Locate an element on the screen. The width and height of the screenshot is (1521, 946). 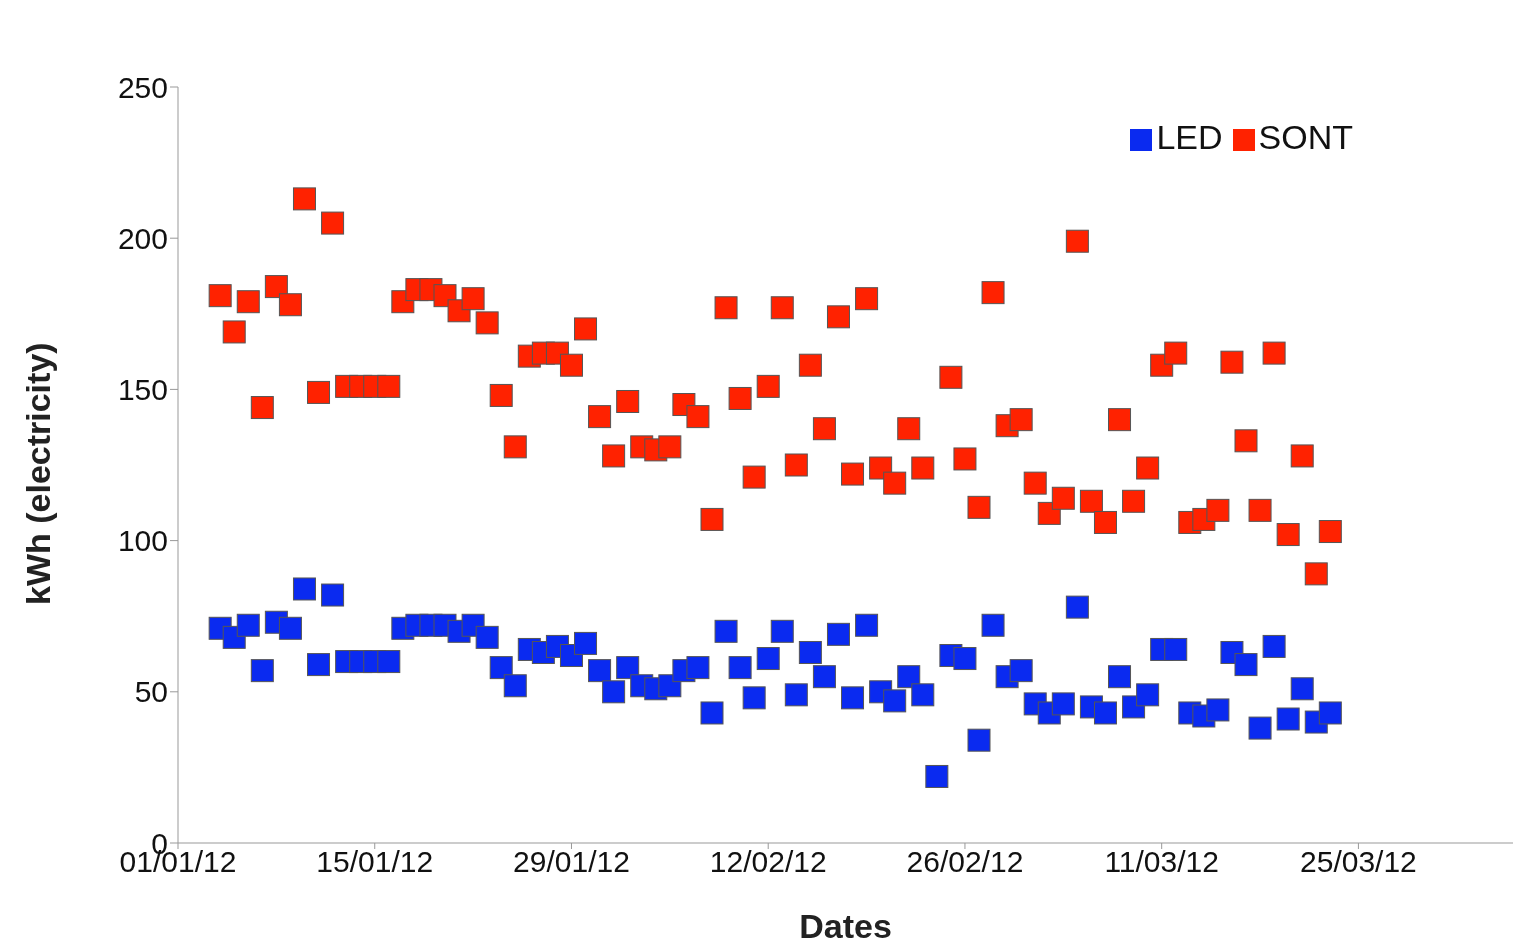
y-tick-label: 200 is located at coordinates (142, 238).